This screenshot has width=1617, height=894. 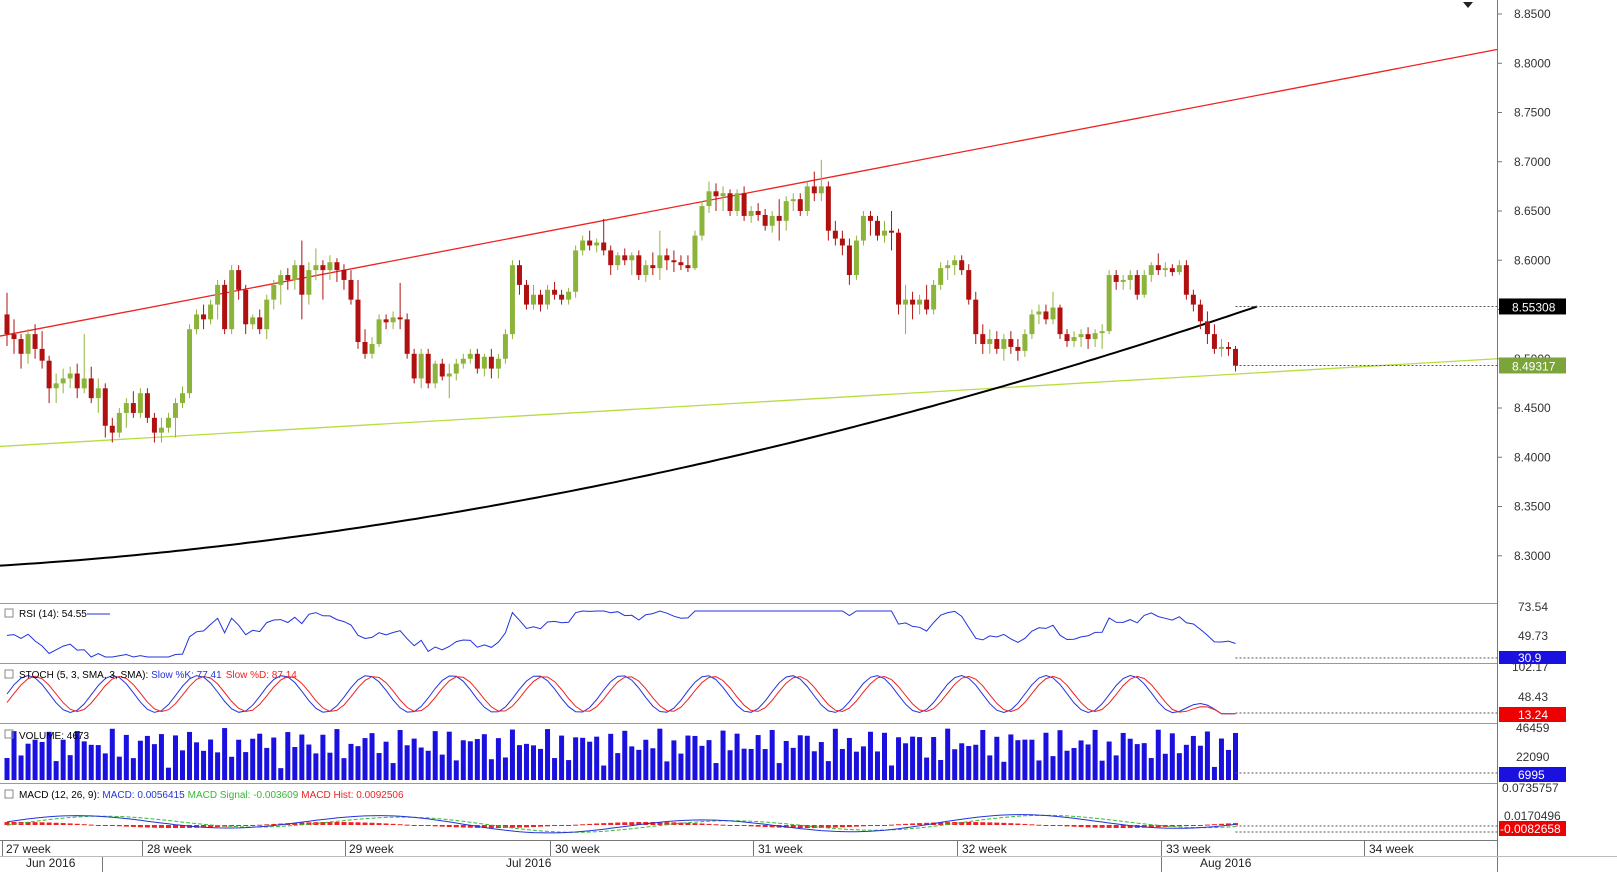 What do you see at coordinates (1532, 816) in the screenshot?
I see `macd-tick-lower: 0.0170496` at bounding box center [1532, 816].